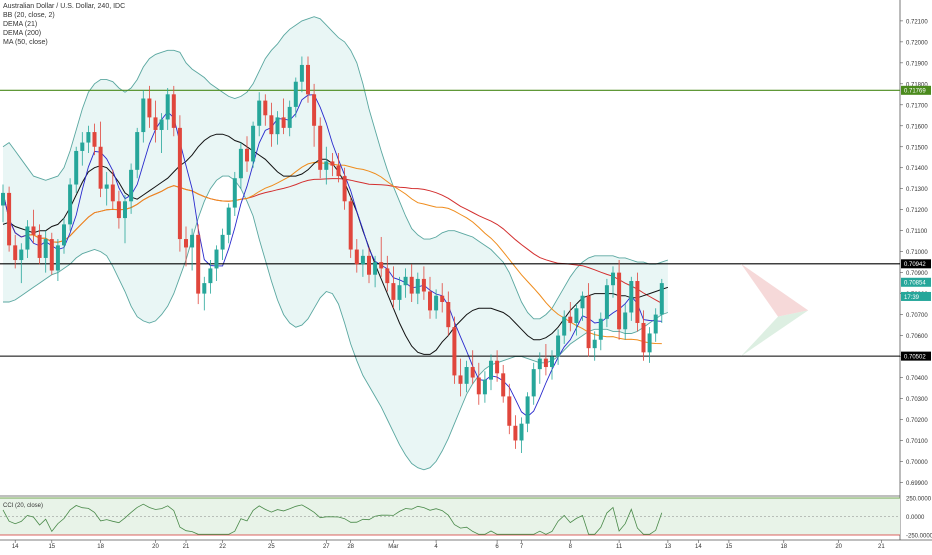 The width and height of the screenshot is (932, 555). Describe the element at coordinates (668, 547) in the screenshot. I see `x-tick-label: 13` at that location.